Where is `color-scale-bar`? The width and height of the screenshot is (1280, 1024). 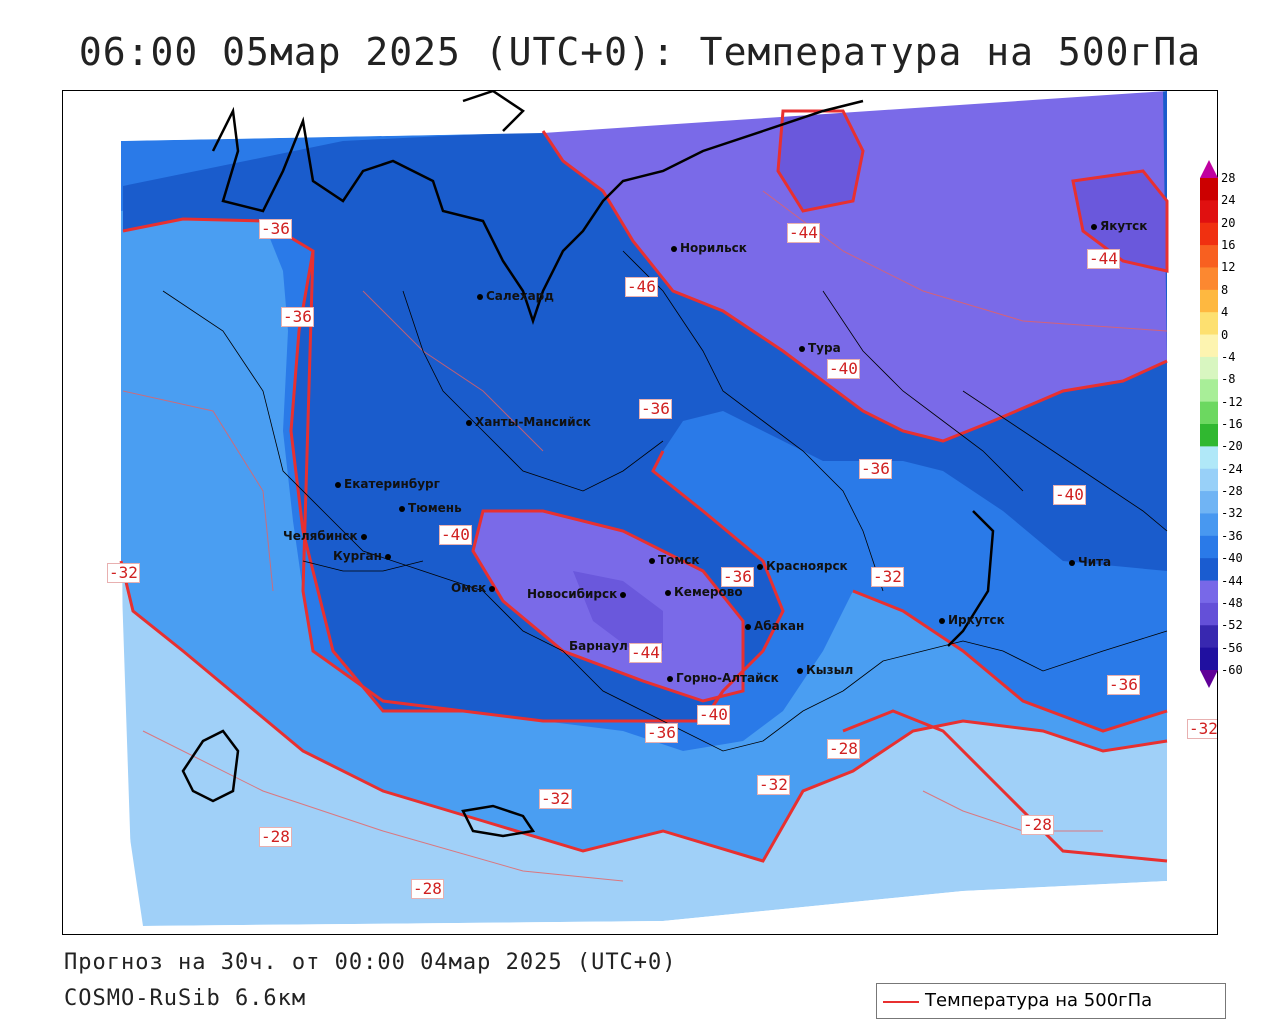 color-scale-bar is located at coordinates (1209, 424).